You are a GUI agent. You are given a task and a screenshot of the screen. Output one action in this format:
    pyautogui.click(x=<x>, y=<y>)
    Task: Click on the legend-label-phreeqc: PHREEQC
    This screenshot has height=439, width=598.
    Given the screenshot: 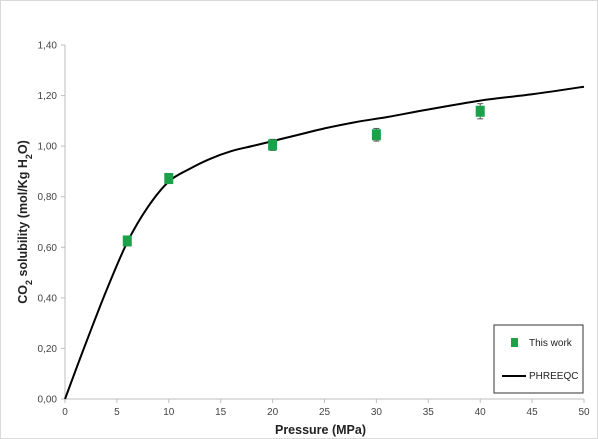 What is the action you would take?
    pyautogui.click(x=553, y=376)
    